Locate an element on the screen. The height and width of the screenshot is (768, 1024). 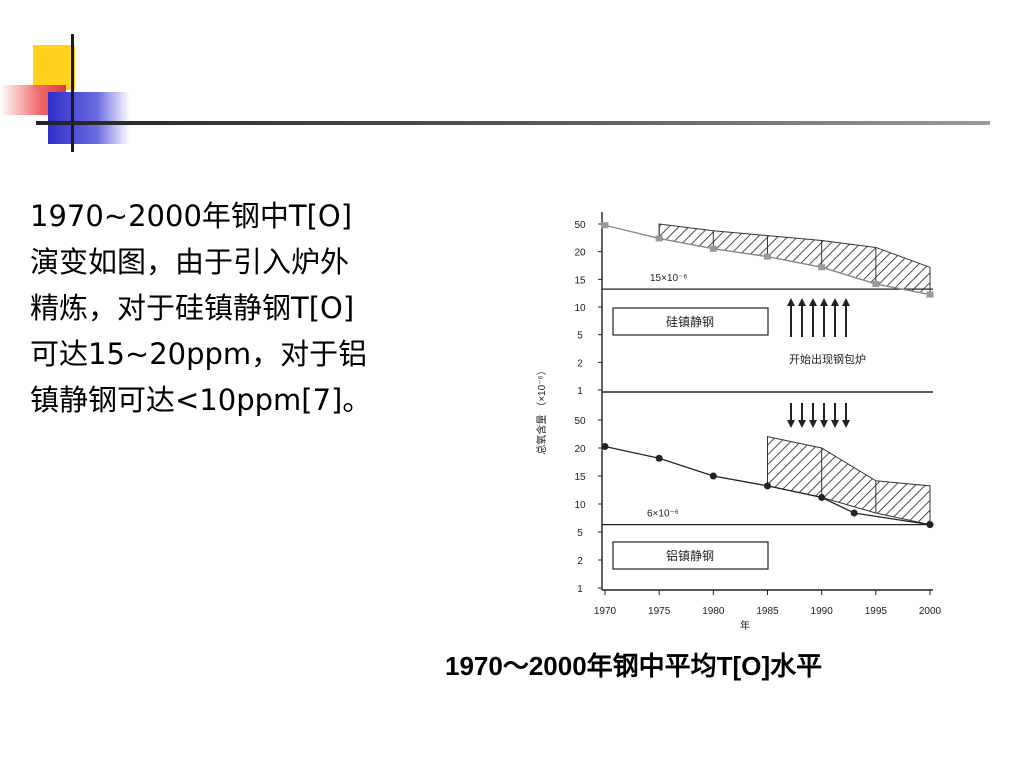
y-axis-label: 总氧含量 （×10⁻⁶） is located at coordinates (541, 409).